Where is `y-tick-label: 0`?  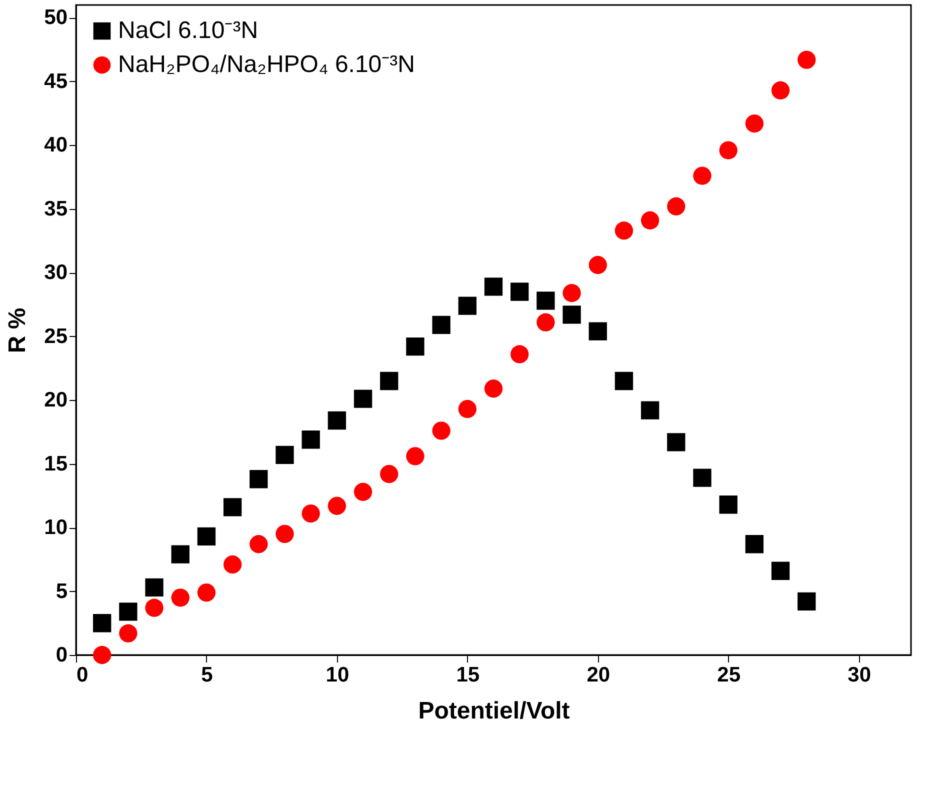 y-tick-label: 0 is located at coordinates (62, 655).